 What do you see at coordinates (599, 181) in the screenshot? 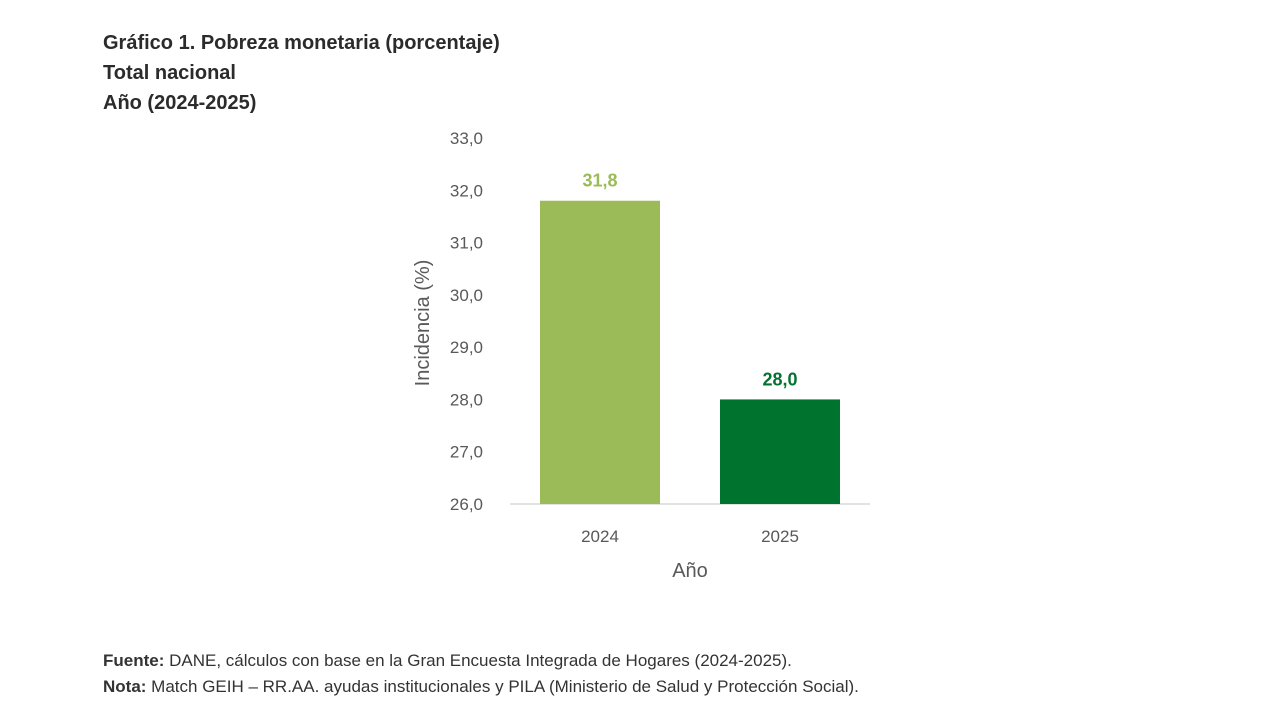
I see `data-label-2024: 31,8` at bounding box center [599, 181].